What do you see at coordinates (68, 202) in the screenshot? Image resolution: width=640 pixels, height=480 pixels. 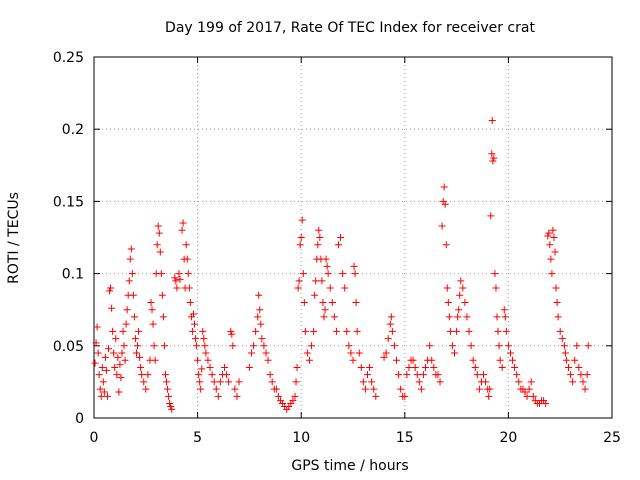 I see `y-tick-label: 0.15` at bounding box center [68, 202].